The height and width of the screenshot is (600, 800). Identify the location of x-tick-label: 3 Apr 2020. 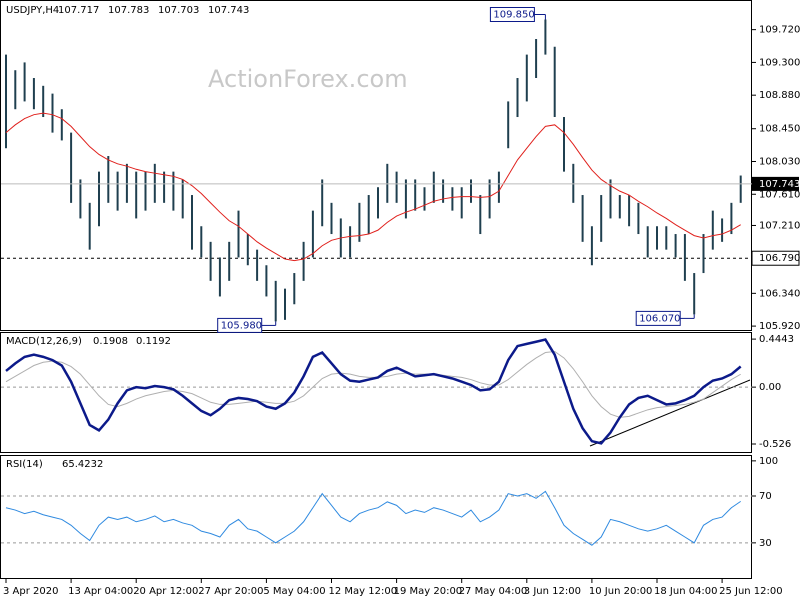
(30, 591).